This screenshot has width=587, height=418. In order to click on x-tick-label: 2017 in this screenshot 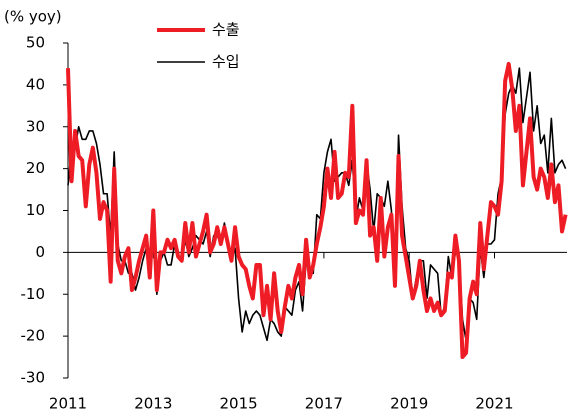, I will do `click(324, 404)`.